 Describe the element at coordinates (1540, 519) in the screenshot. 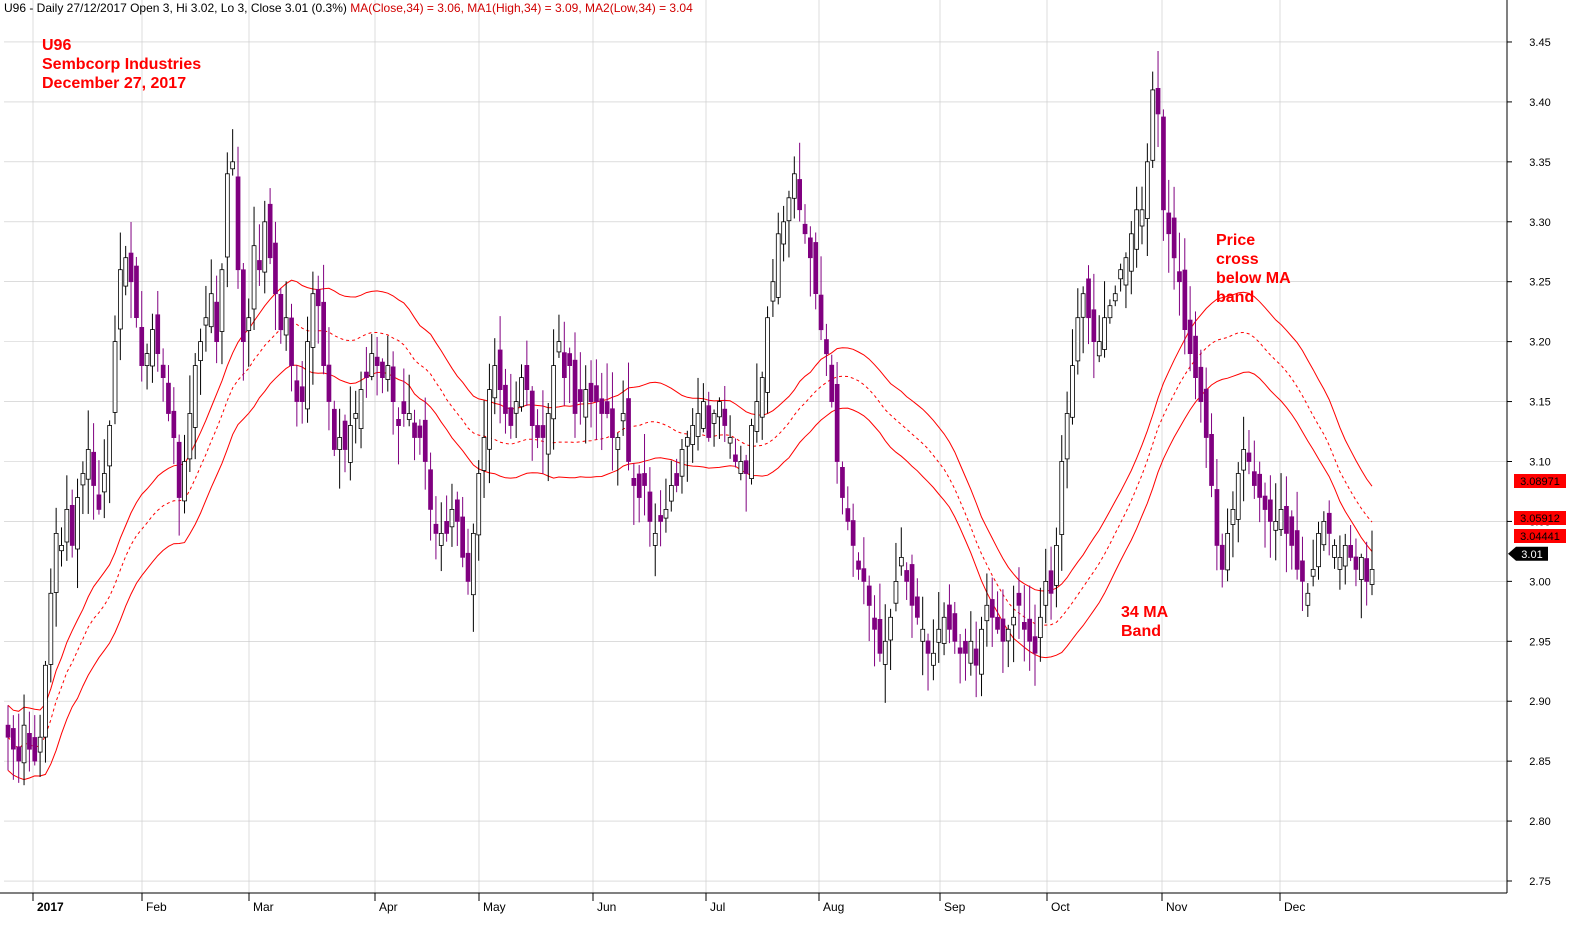

I see `ma-tag-label: 3.05912` at that location.